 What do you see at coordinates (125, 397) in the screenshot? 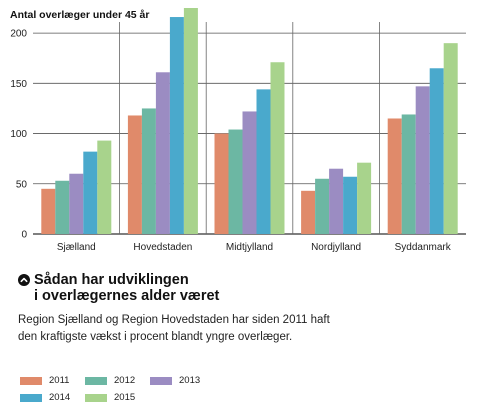
I see `legend-label: 2015` at bounding box center [125, 397].